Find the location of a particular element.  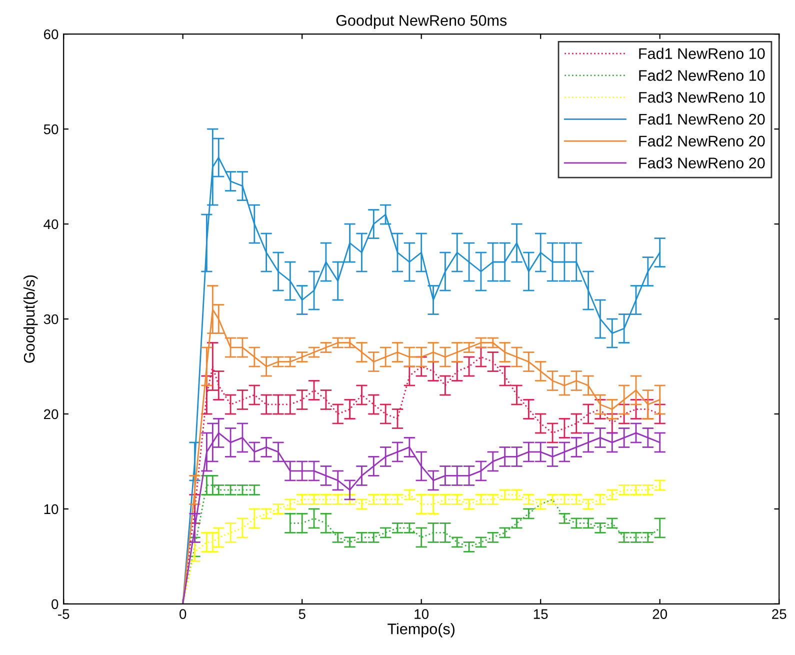

legend-label: Fad1 NewReno 20 is located at coordinates (702, 119).